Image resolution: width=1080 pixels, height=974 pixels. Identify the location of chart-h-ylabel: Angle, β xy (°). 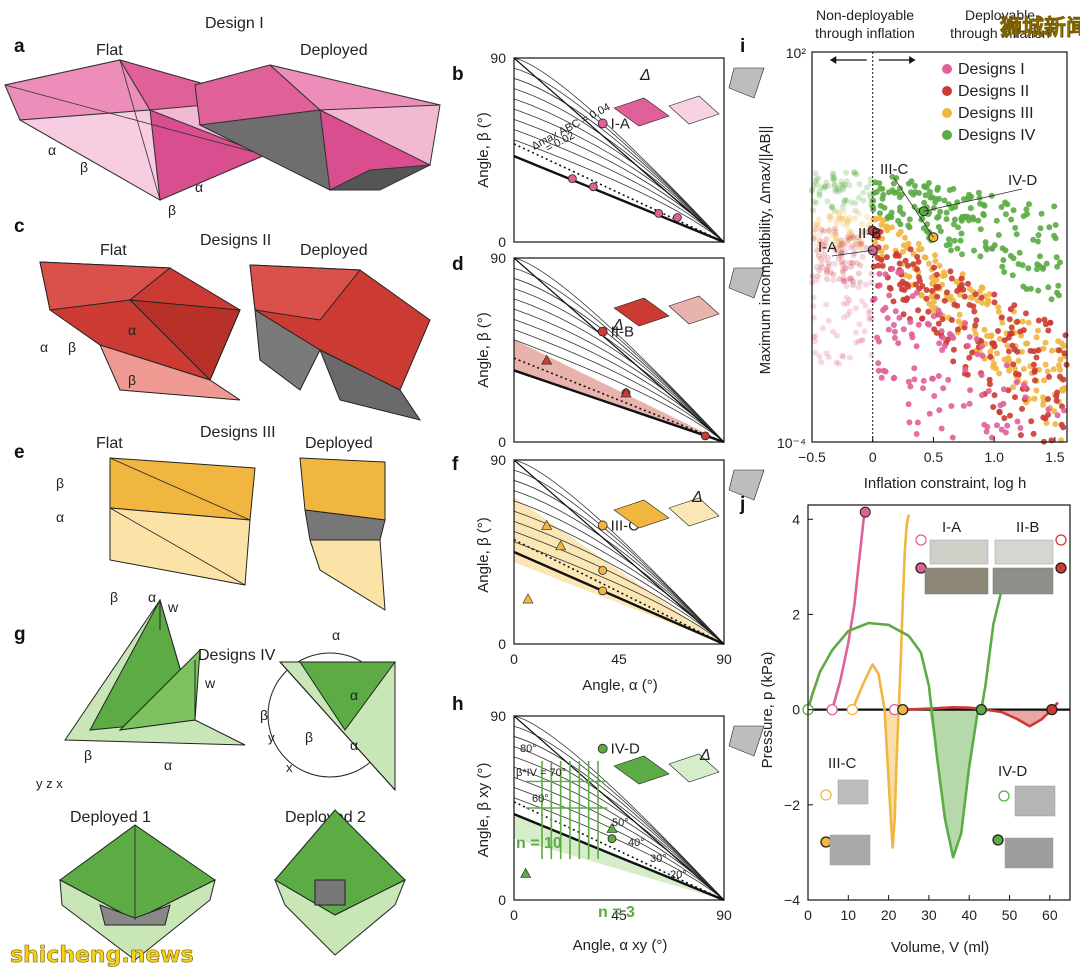
(483, 810).